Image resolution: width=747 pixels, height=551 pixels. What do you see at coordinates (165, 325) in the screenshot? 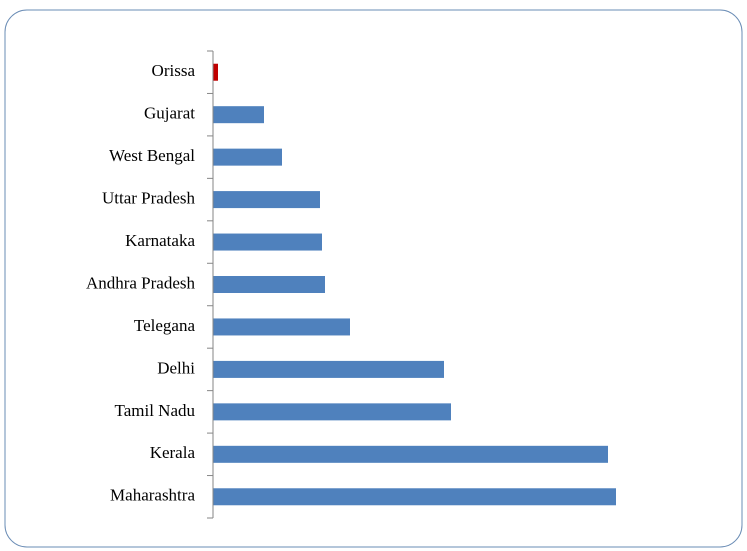
I see `y-tick-label: Telegana` at bounding box center [165, 325].